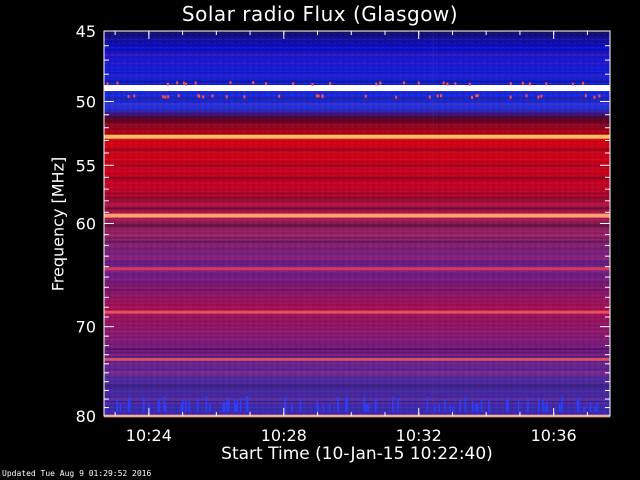 This screenshot has height=480, width=640. What do you see at coordinates (86, 224) in the screenshot?
I see `y-tick-label: 60` at bounding box center [86, 224].